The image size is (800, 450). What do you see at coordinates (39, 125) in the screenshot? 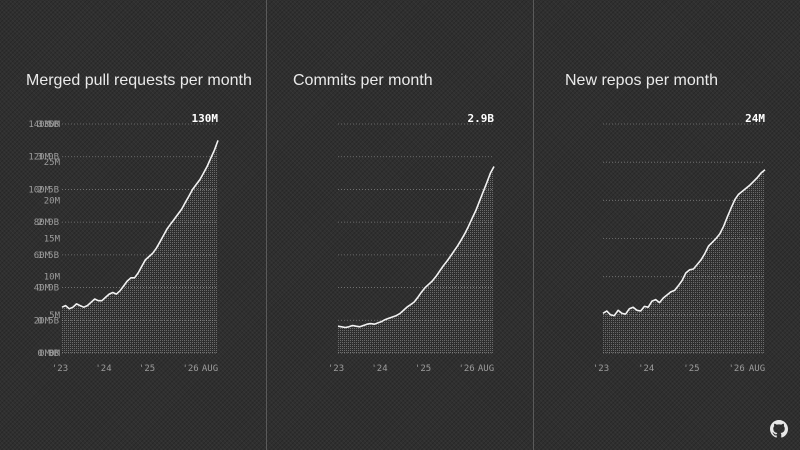
I see `y-tick-label: 140M` at bounding box center [39, 125].